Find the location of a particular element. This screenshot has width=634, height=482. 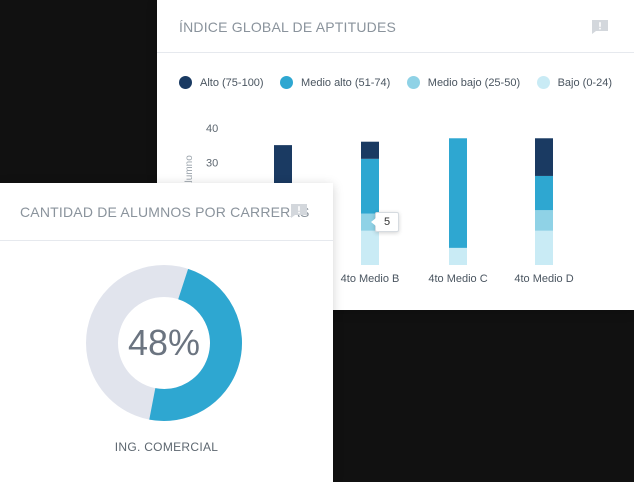

legend-label: Medio bajo (25-50) is located at coordinates (474, 82).